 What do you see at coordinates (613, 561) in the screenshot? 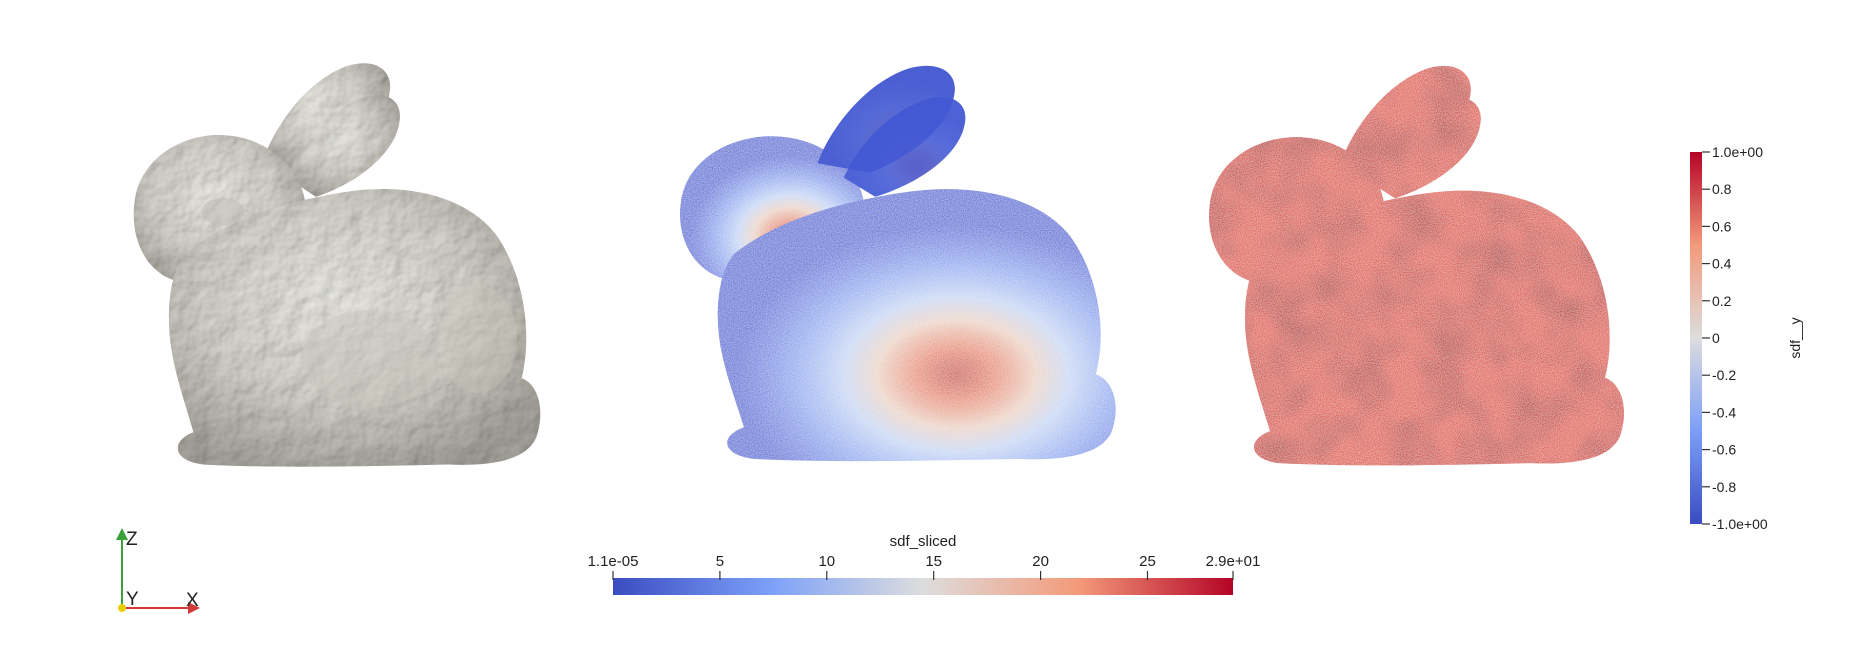
I see `colorbar-sliced-tick-label: 1.1e-05` at bounding box center [613, 561].